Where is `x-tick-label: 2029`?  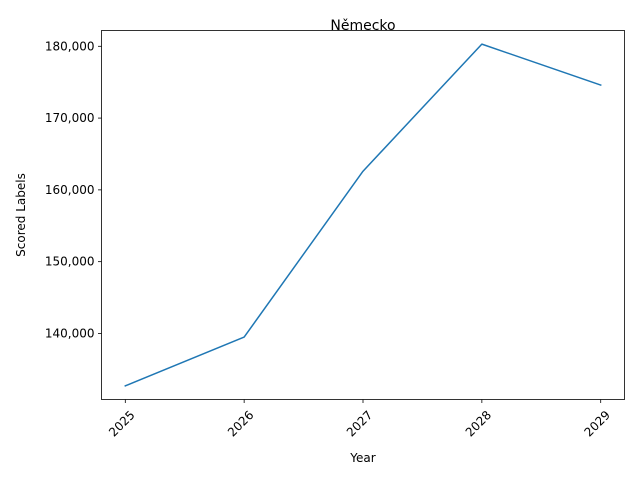
x-tick-label: 2029 is located at coordinates (597, 423).